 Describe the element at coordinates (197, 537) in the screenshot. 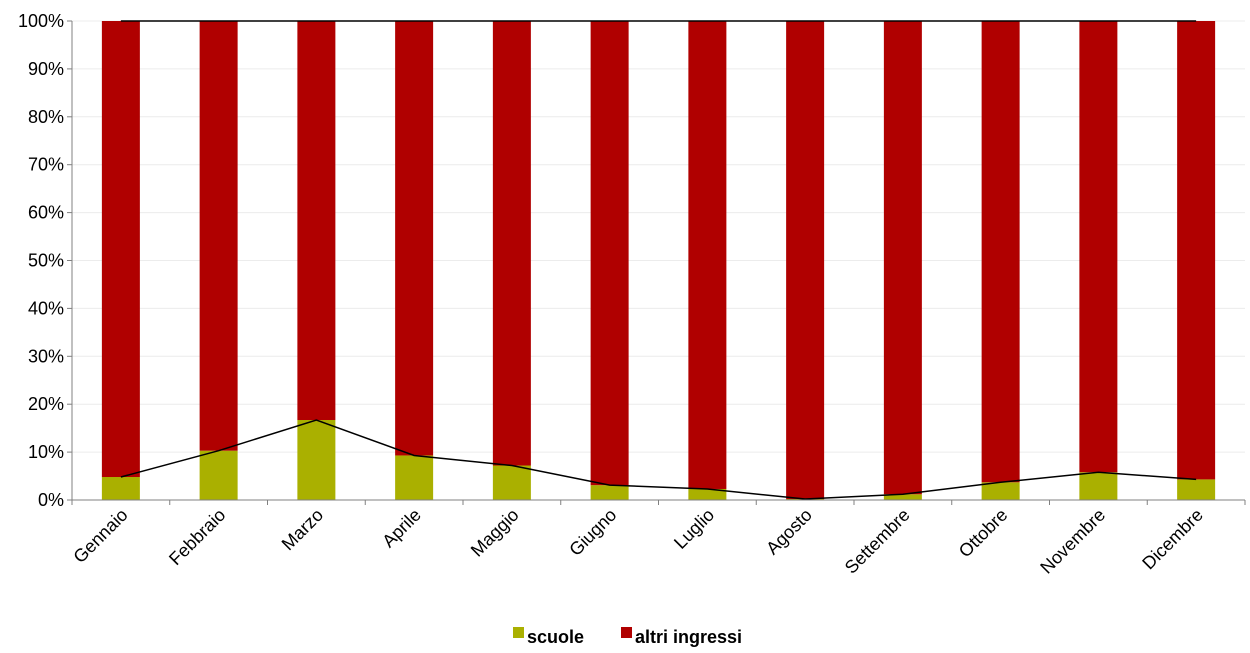

I see `x-tick-label: Febbraio` at that location.